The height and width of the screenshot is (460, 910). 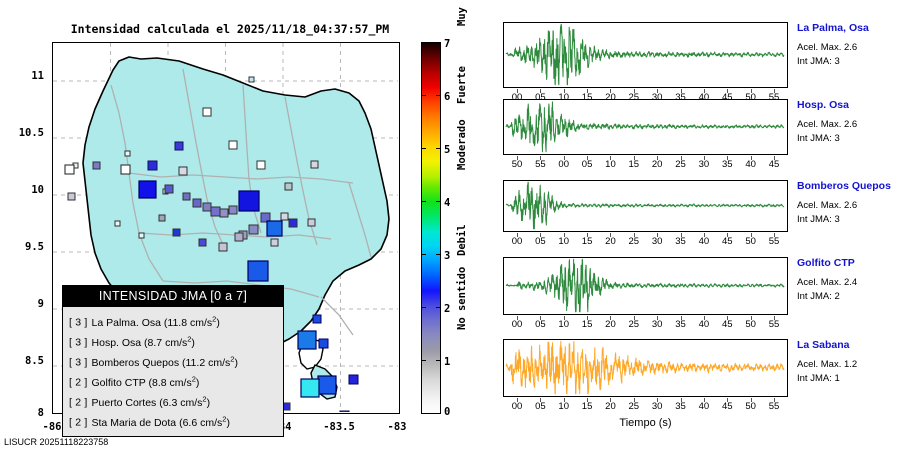 I want to click on waveform-tick-label: 00, so click(x=517, y=324).